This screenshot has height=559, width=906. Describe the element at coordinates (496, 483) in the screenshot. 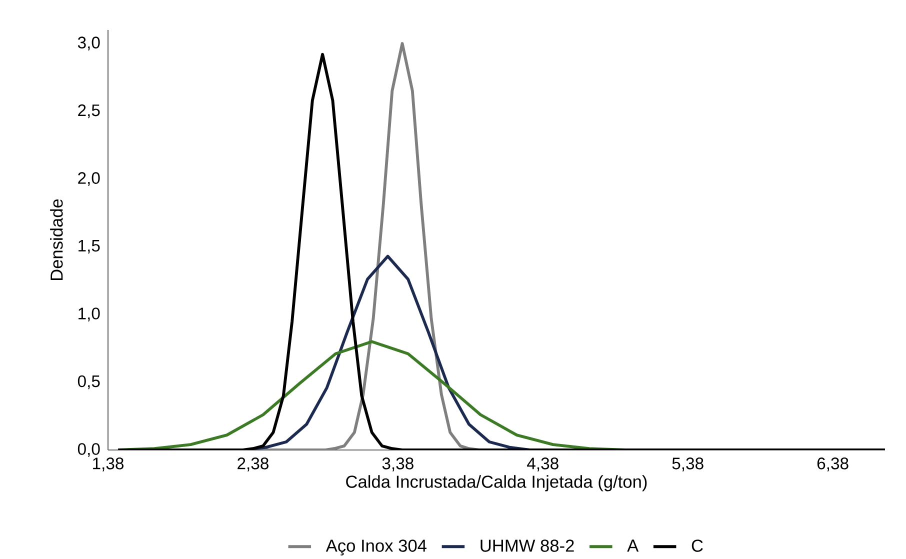

I see `x-axis-title: Calda Incrustada/Calda Injetada (g/ton)` at that location.